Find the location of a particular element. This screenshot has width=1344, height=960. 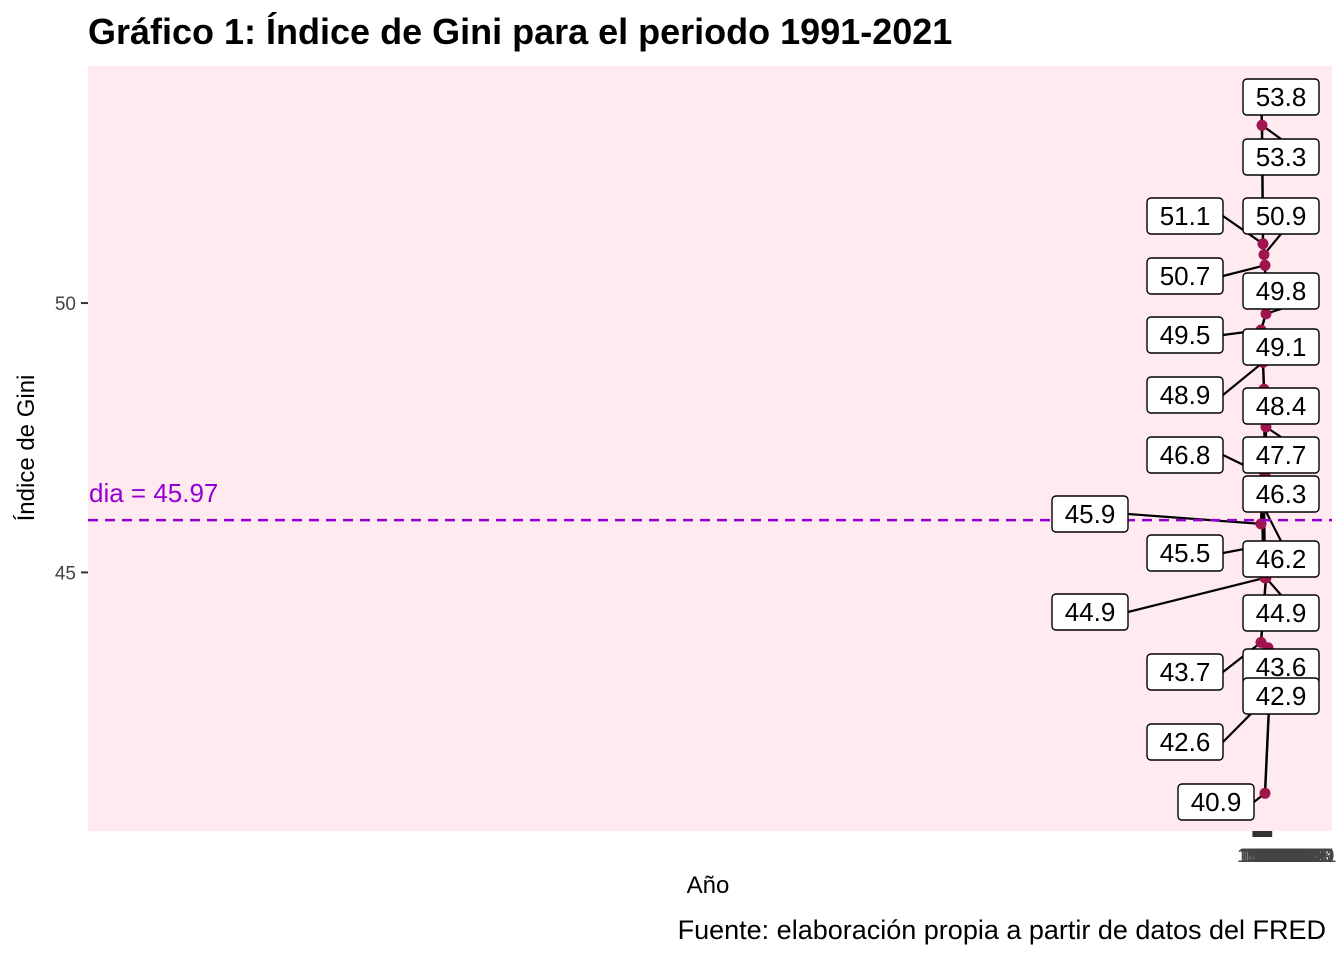

x-tick-label: 2003 is located at coordinates (1281, 856).